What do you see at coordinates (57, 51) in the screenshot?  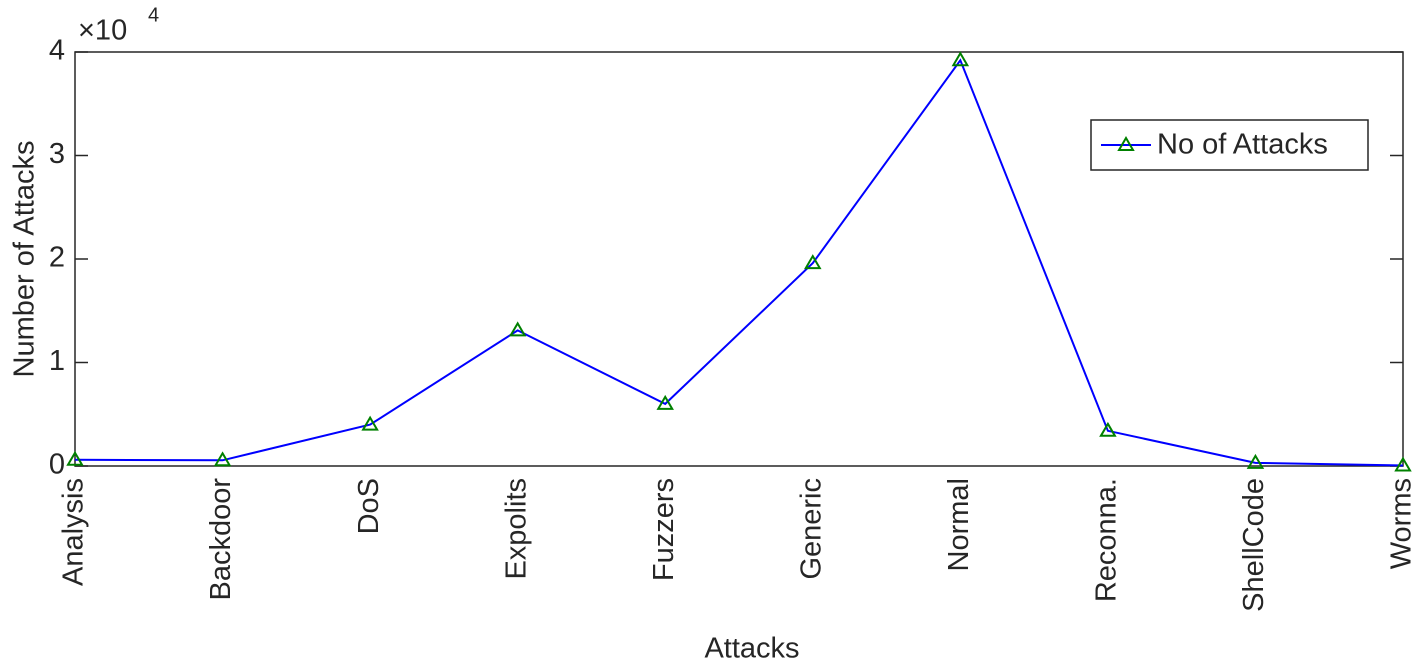 I see `y-tick-label: 4` at bounding box center [57, 51].